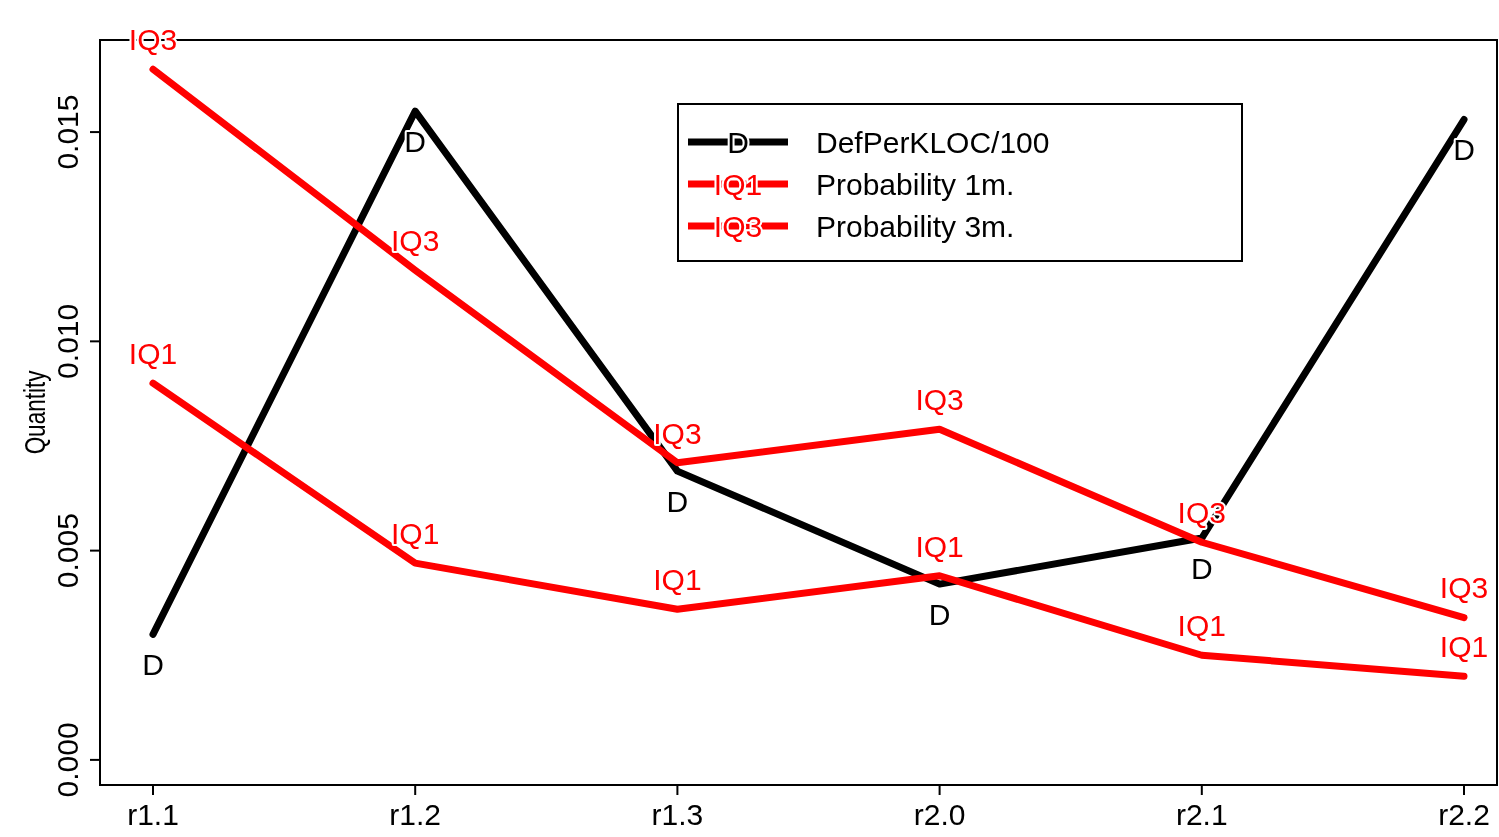  Describe the element at coordinates (34, 412) in the screenshot. I see `y-axis-title: Quantity` at that location.